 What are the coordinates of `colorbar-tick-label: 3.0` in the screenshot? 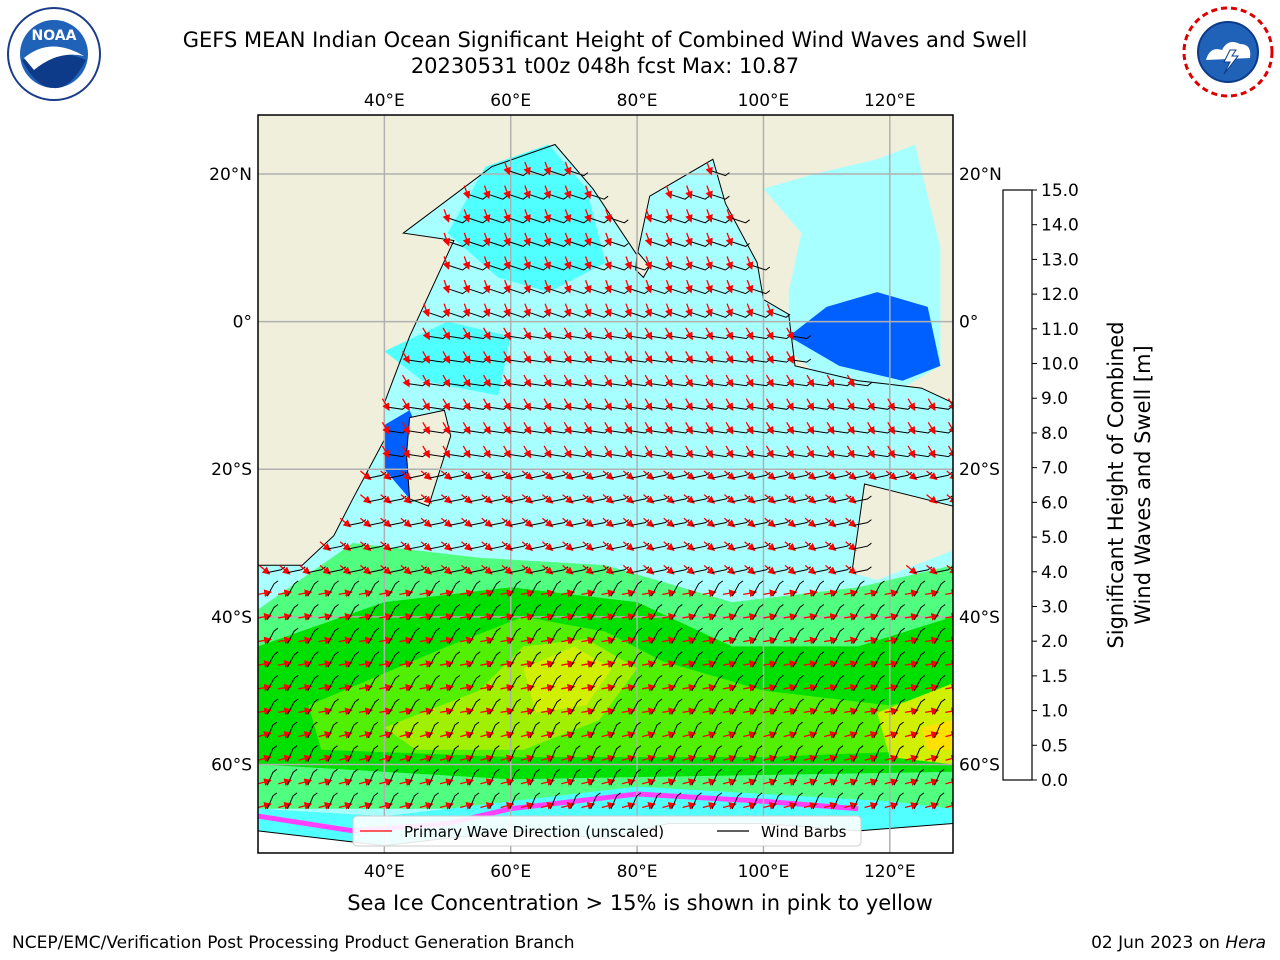 It's located at (1054, 607).